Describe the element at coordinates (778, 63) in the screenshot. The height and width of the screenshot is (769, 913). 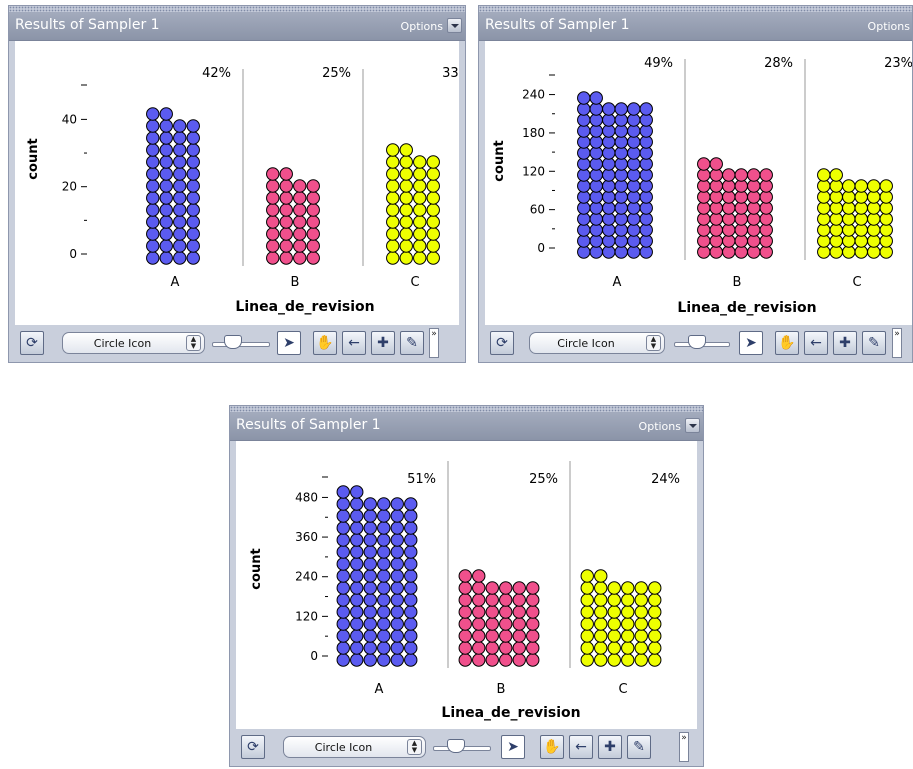
I see `percent-label: 28%` at that location.